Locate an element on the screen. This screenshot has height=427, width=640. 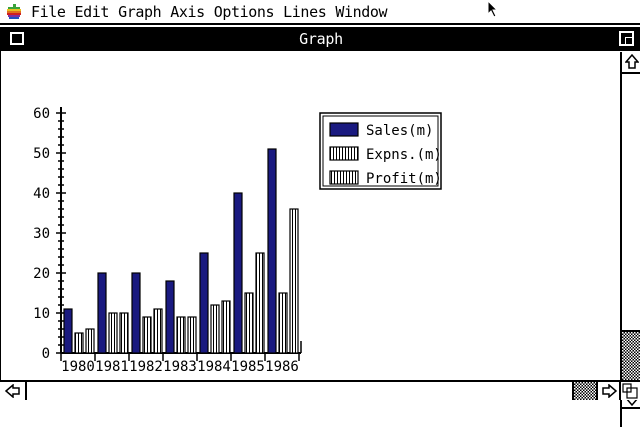
scroll-left-button is located at coordinates (13, 391).